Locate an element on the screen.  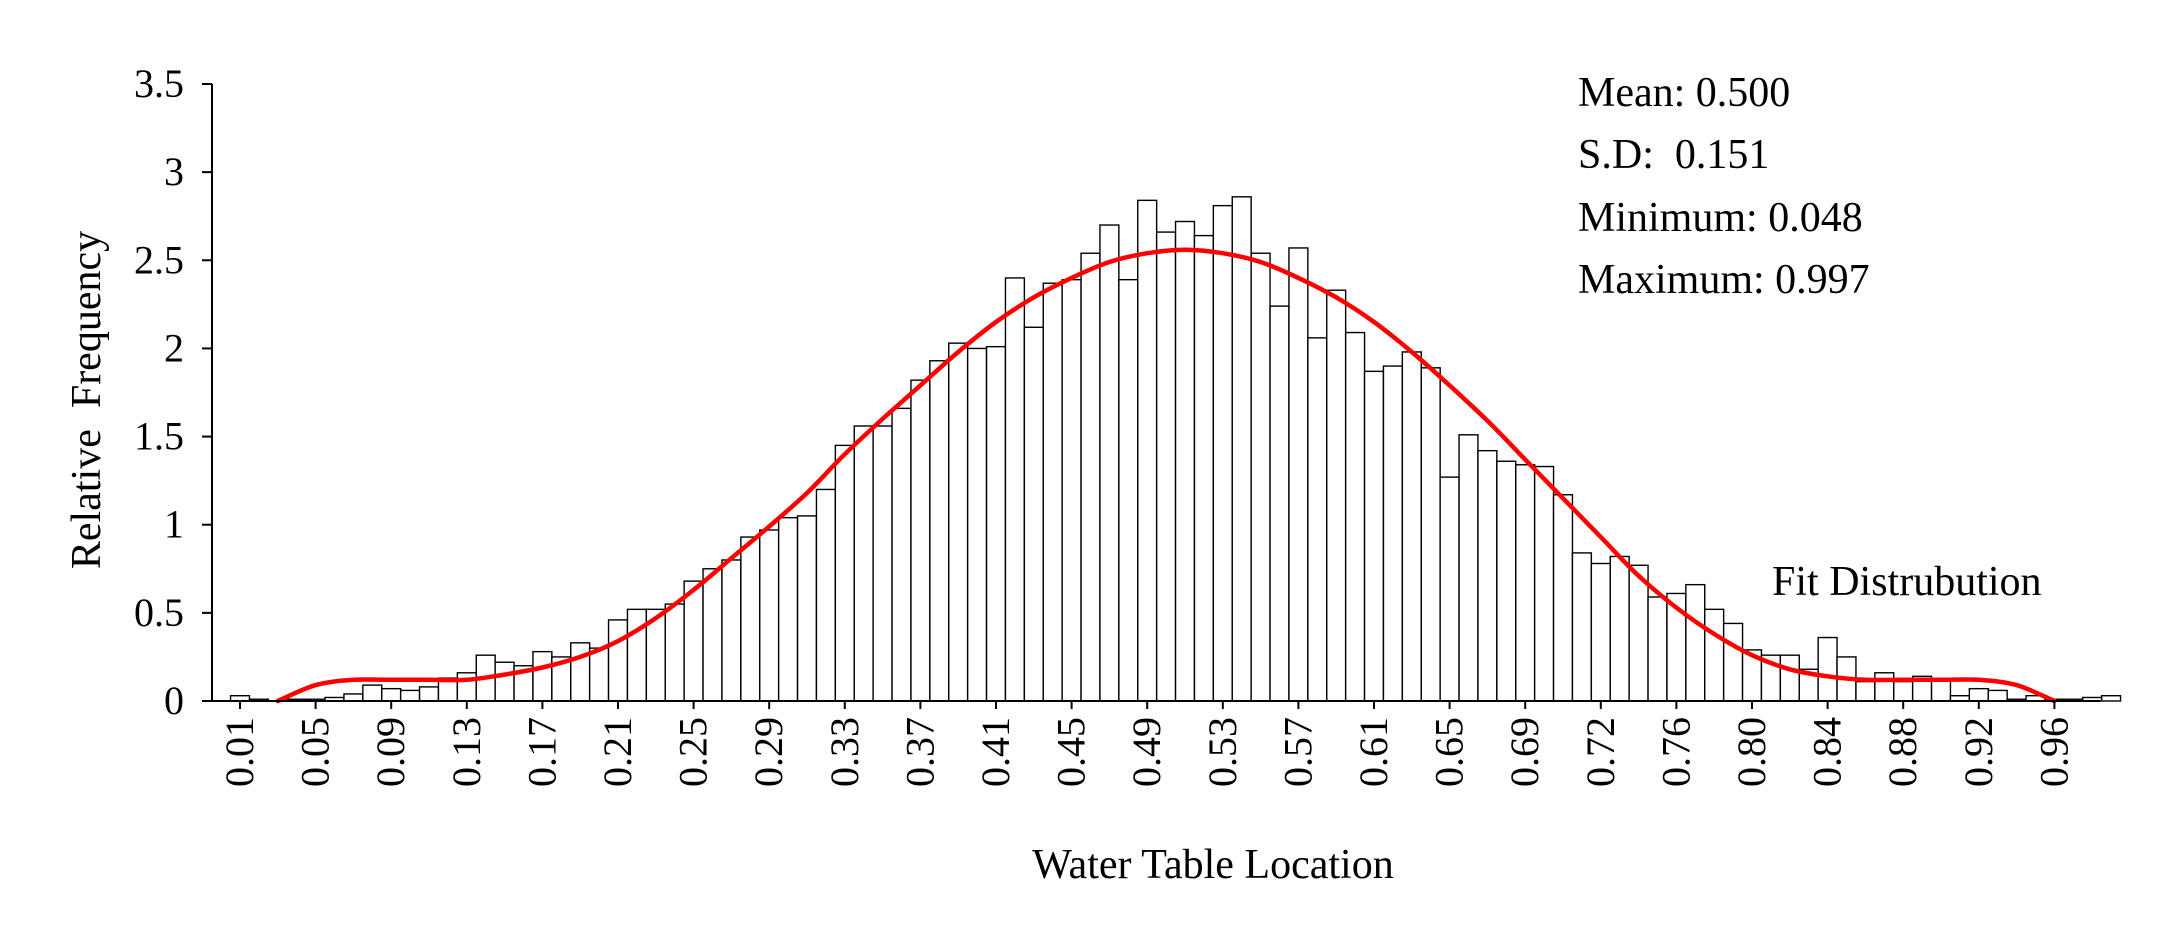
y-tick-label: 3 is located at coordinates (174, 171).